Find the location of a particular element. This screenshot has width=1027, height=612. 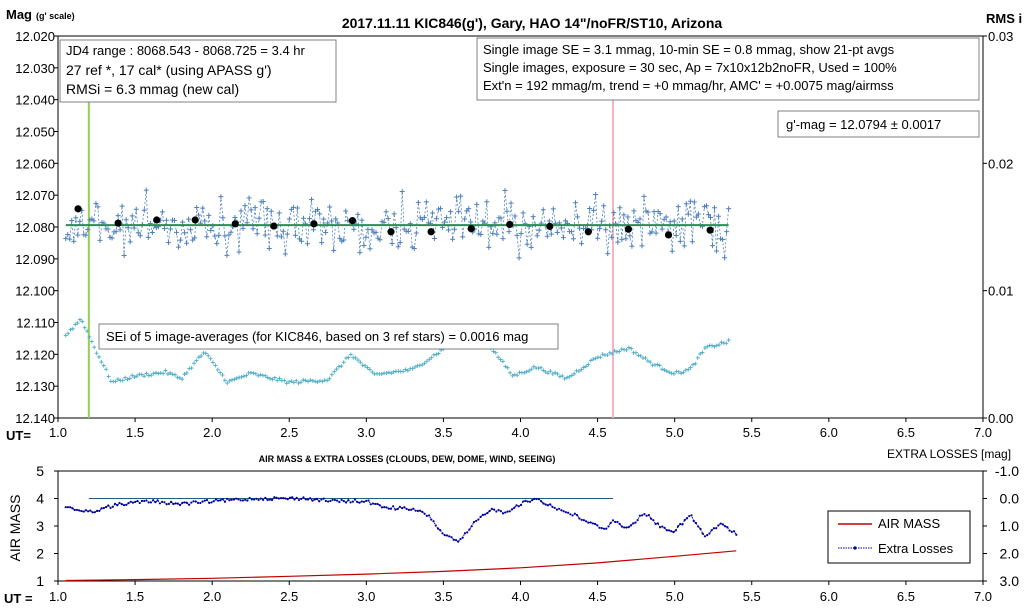

bottom-y-tick-label: 2 is located at coordinates (40, 554).